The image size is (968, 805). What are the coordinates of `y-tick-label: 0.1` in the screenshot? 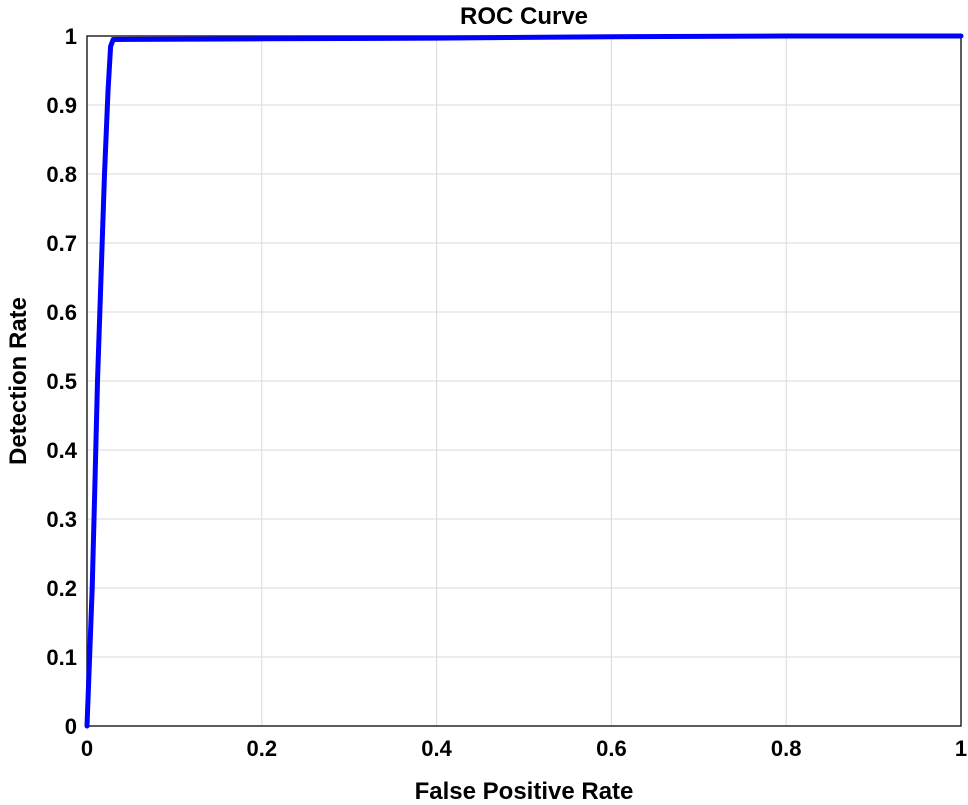 It's located at (61, 657).